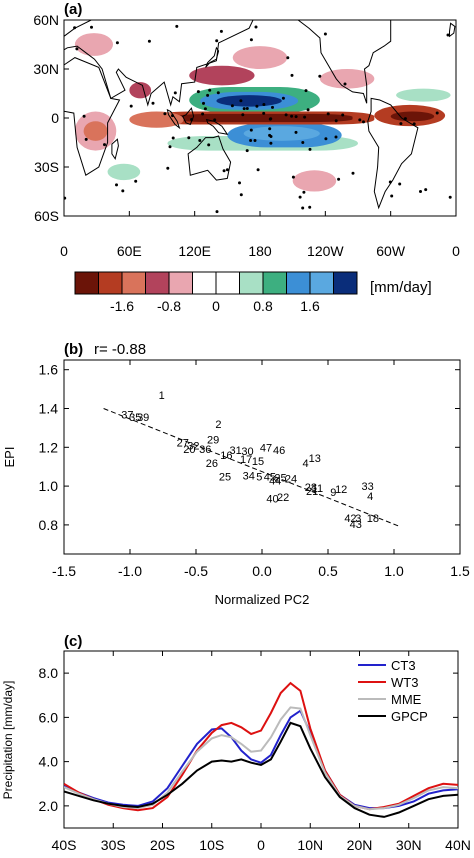 The image size is (474, 858). I want to click on scatter-point-label: 3, so click(358, 519).